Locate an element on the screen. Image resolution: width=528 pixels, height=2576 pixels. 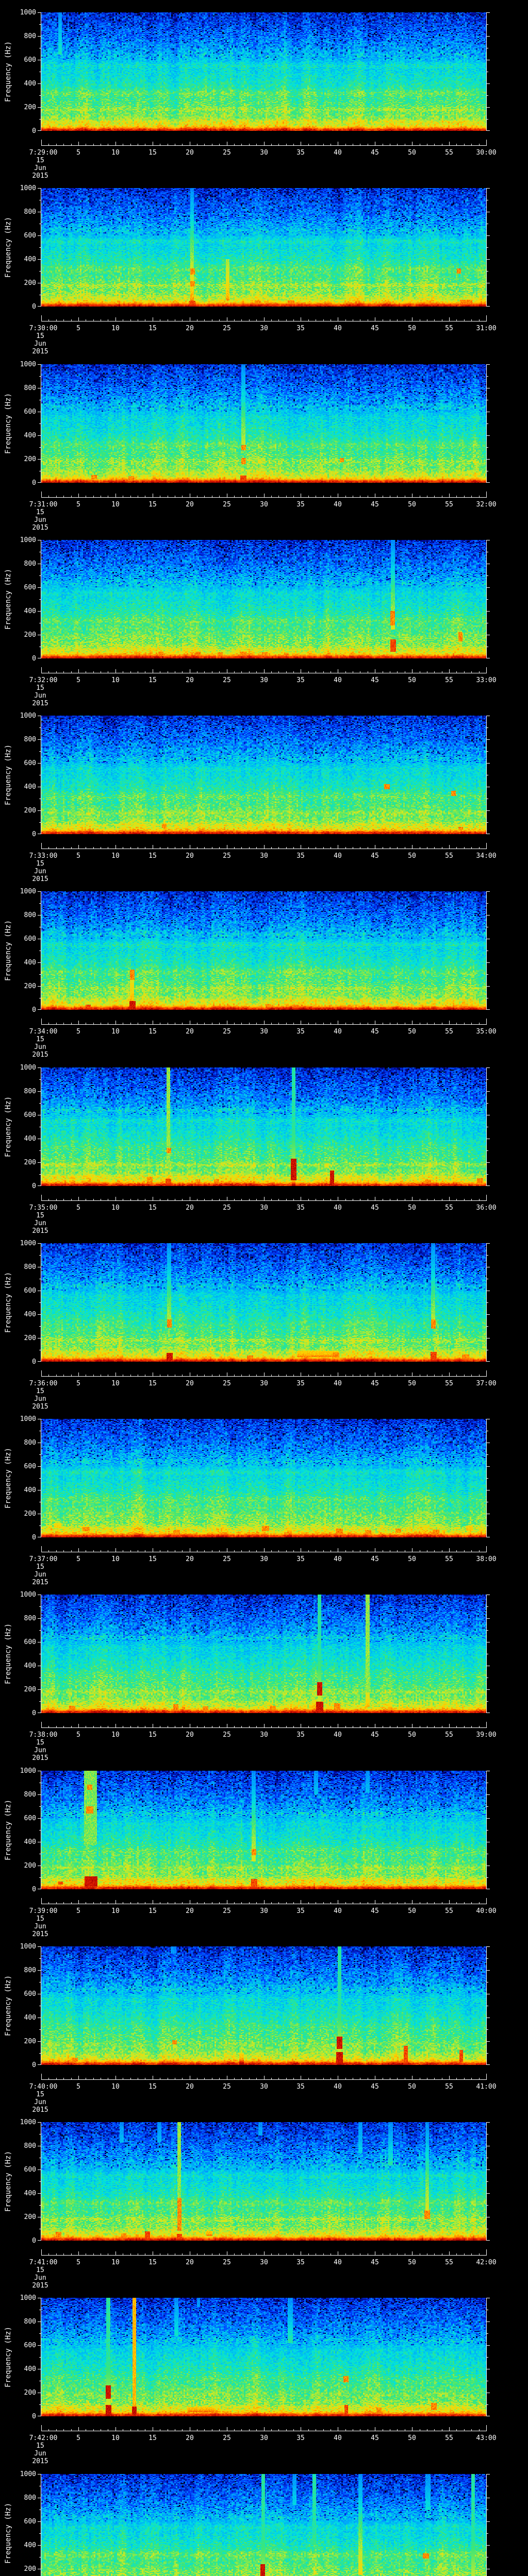
x-tick-label: 45 is located at coordinates (375, 328).